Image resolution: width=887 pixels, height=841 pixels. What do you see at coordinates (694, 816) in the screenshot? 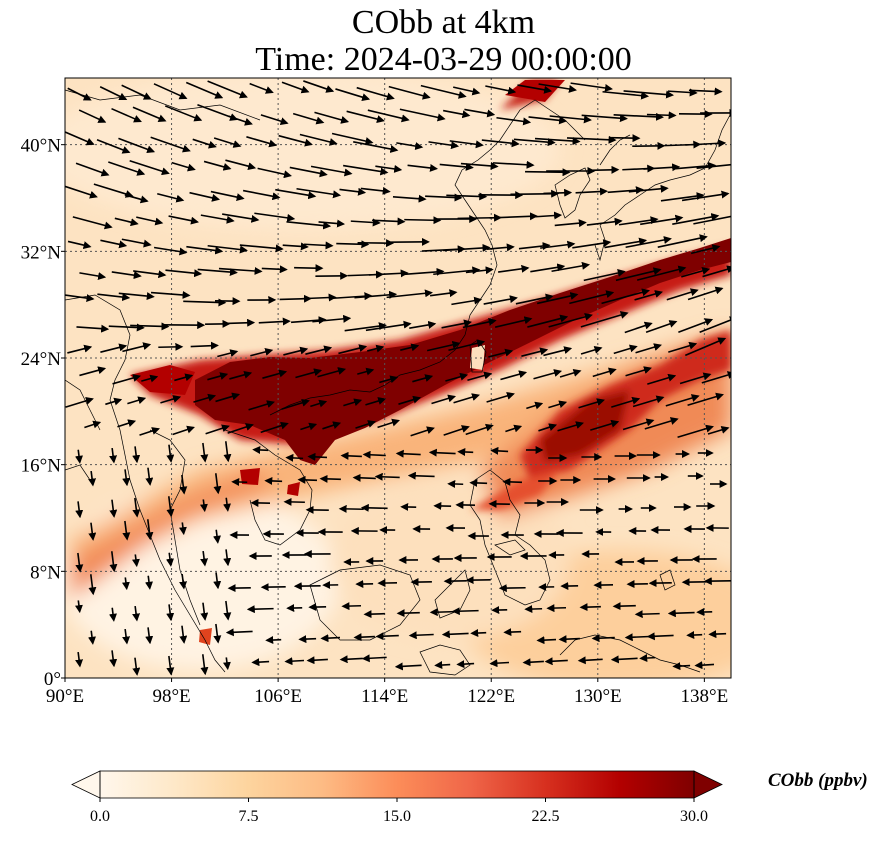
I see `colorbar-tick-label: 30.0` at bounding box center [694, 816].